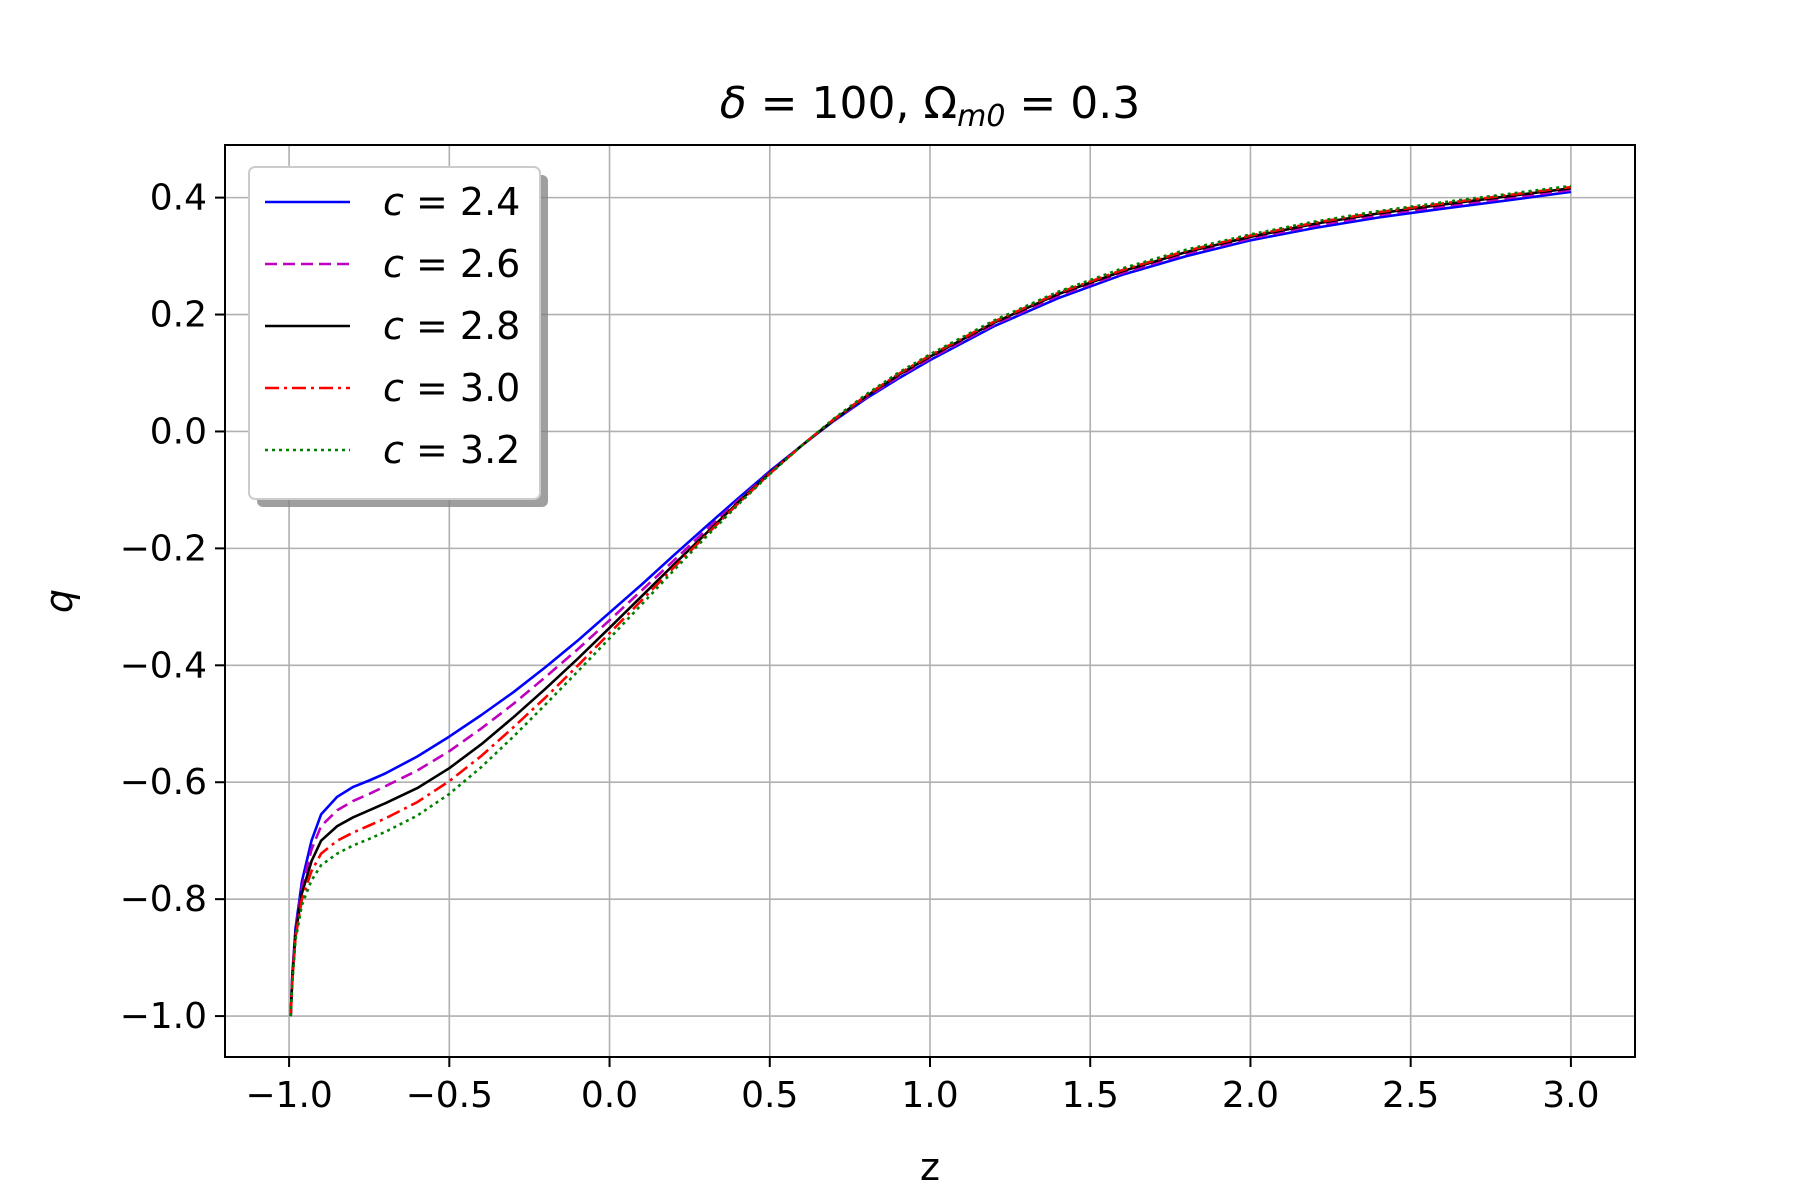  What do you see at coordinates (451, 326) in the screenshot?
I see `legend-label: c = 2.8` at bounding box center [451, 326].